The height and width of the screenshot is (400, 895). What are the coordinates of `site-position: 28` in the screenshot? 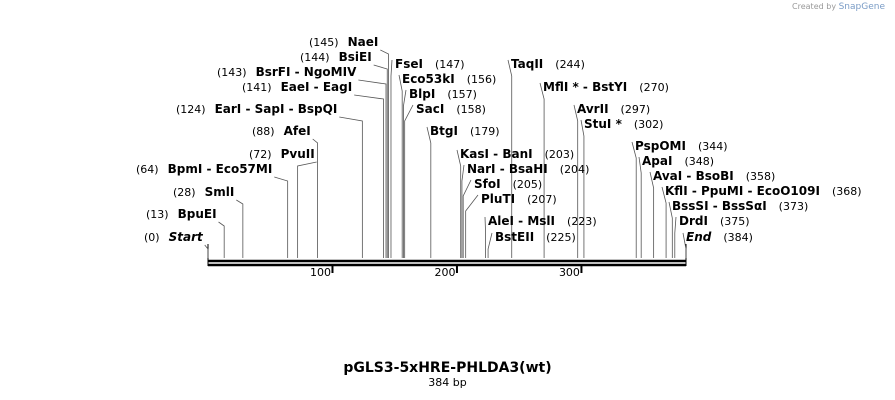 It's located at (184, 192).